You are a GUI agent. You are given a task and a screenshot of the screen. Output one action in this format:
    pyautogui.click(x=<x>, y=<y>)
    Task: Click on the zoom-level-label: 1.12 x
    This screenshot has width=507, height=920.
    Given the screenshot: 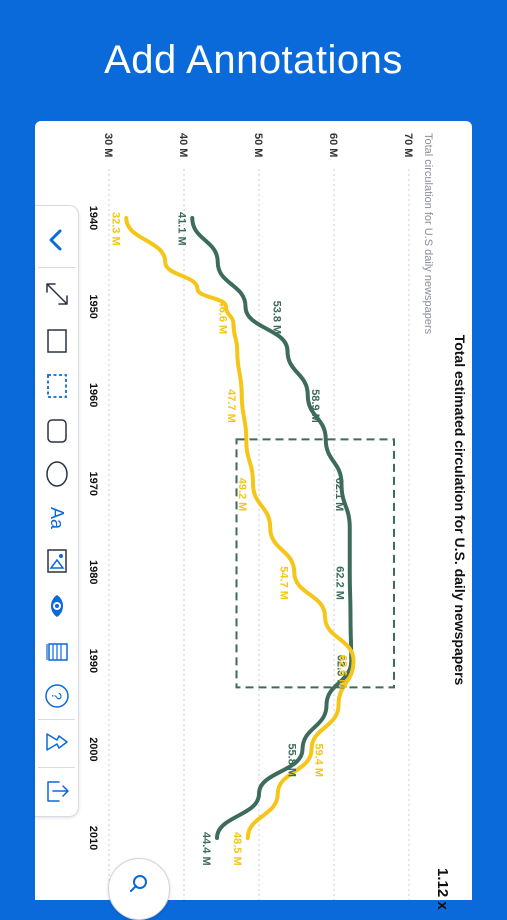 What is the action you would take?
    pyautogui.click(x=442, y=889)
    